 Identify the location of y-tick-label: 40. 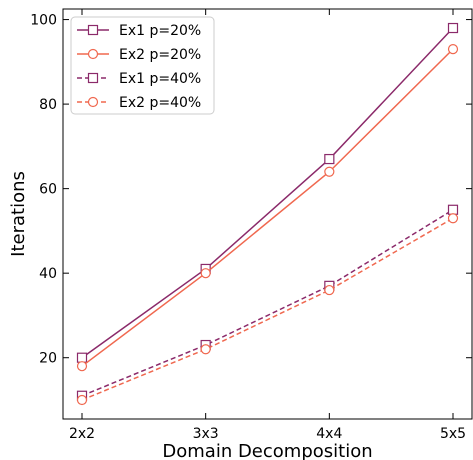
(48, 274).